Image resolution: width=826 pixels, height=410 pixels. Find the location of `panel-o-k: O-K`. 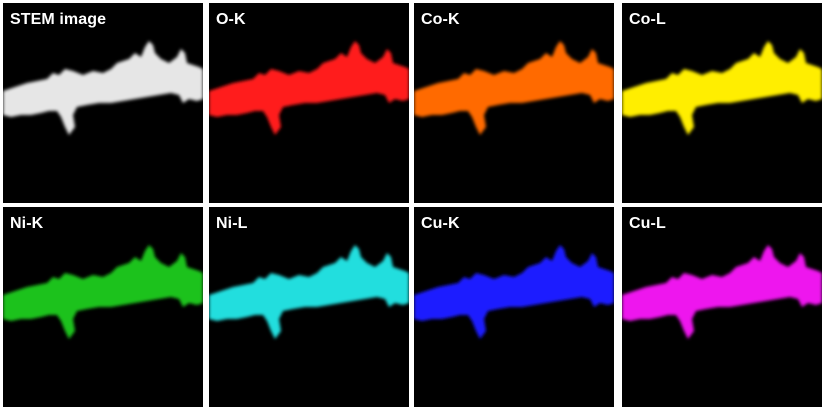

panel-o-k: O-K is located at coordinates (309, 103).